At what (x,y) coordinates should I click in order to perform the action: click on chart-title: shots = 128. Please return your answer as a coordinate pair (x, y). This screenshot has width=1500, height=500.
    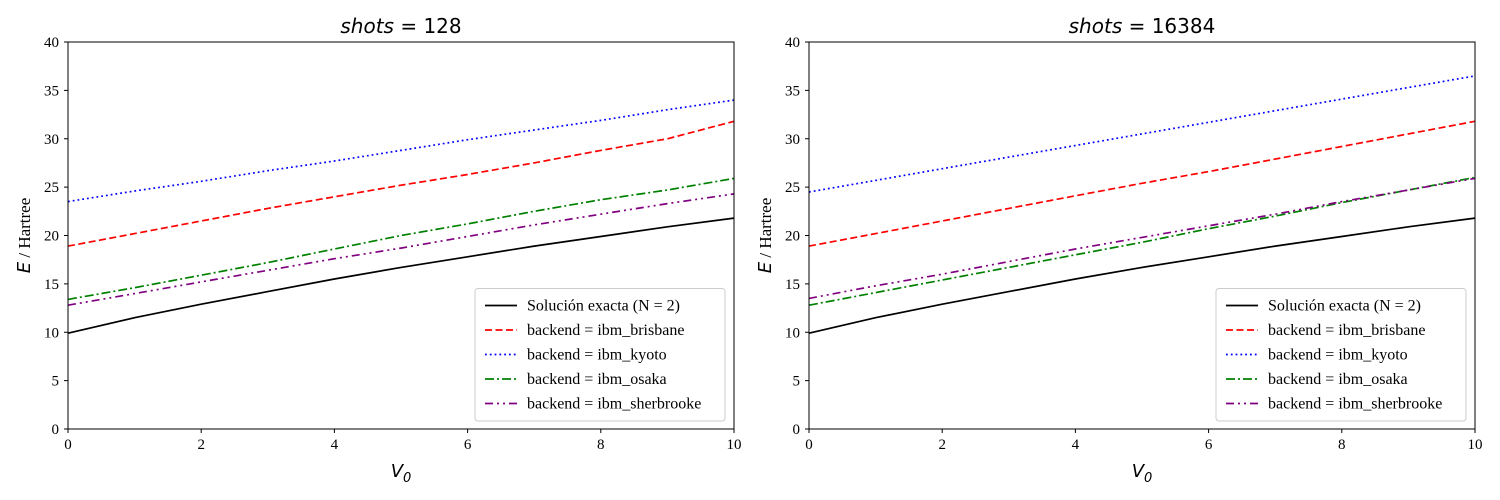
    Looking at the image, I should click on (400, 26).